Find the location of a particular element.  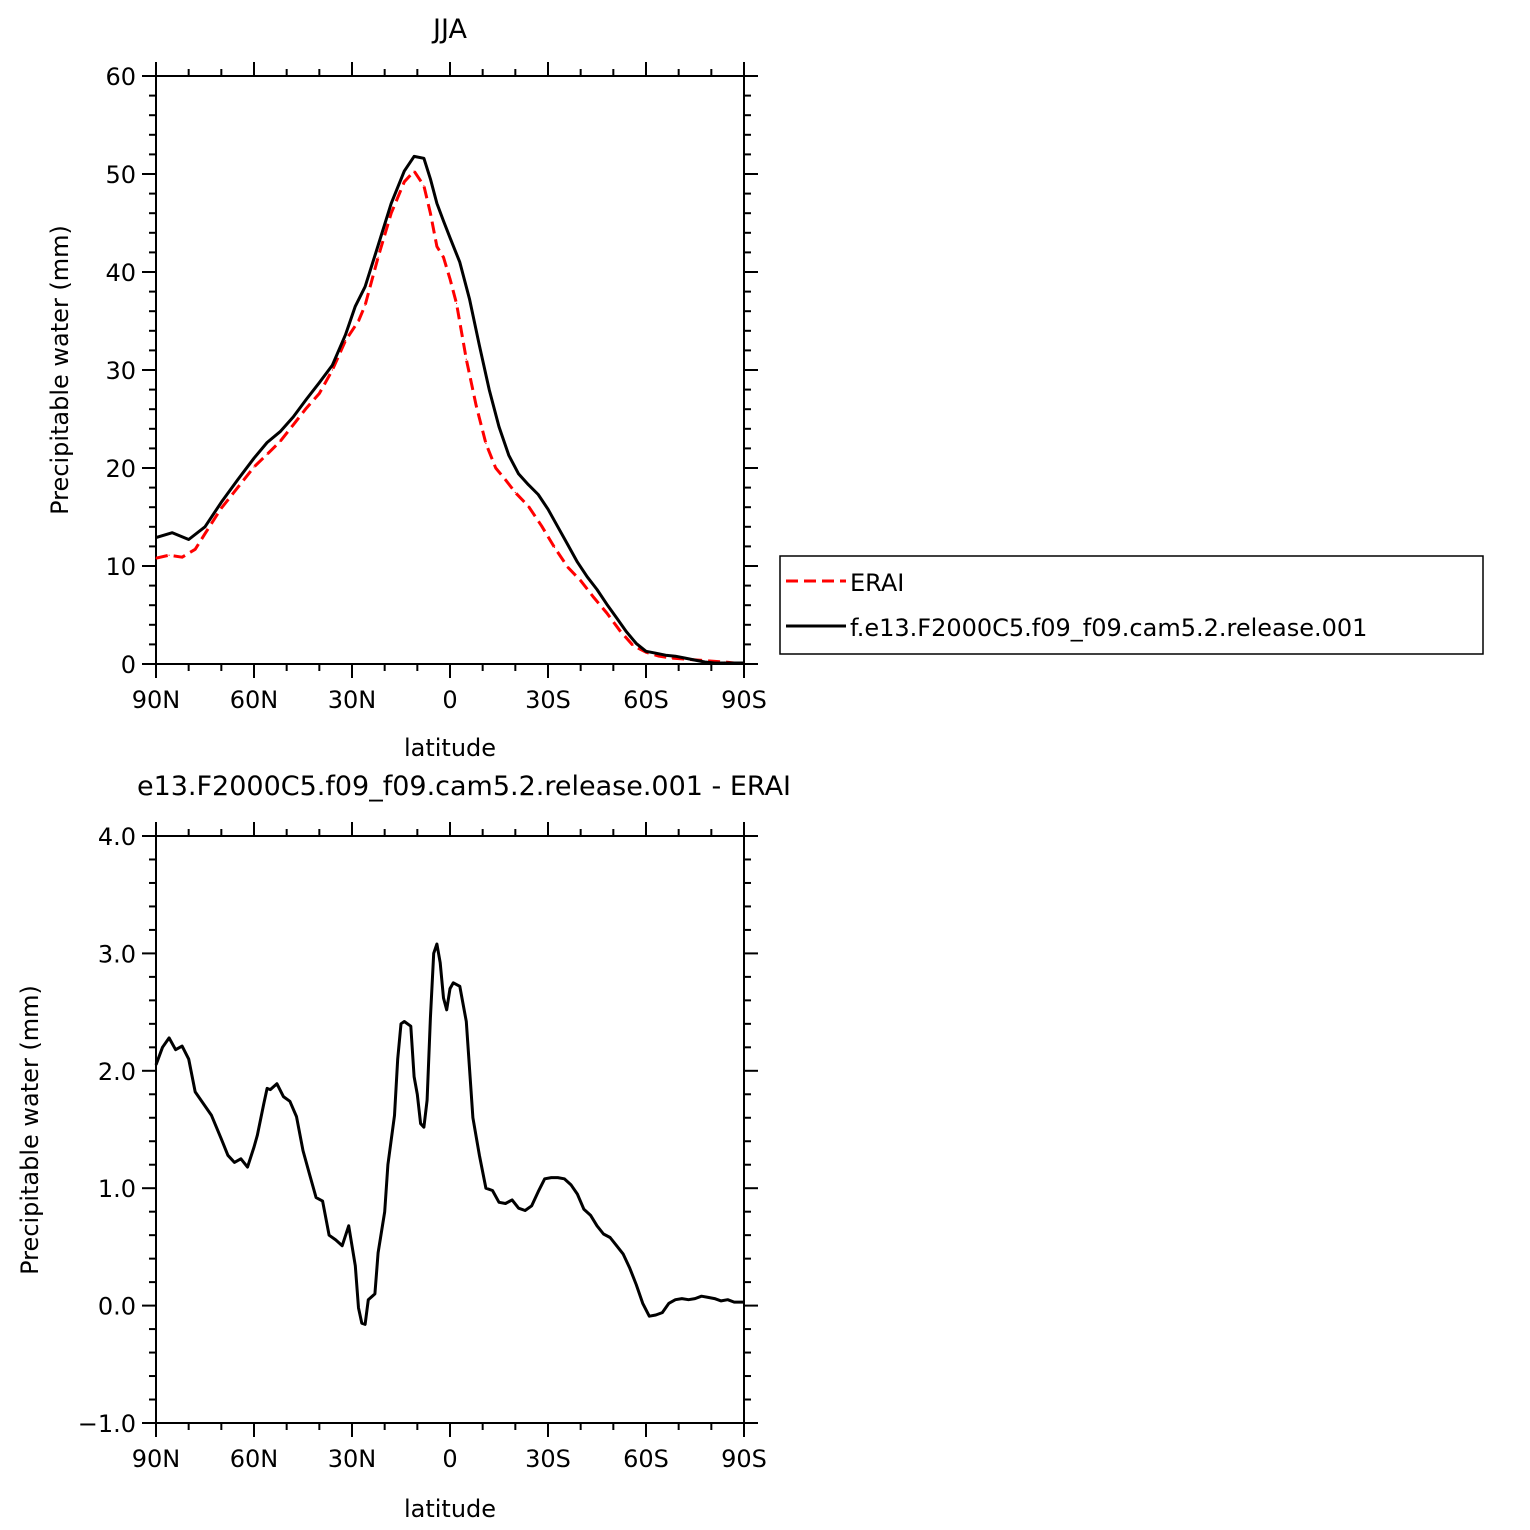

panel1-x-tick-label: 30S is located at coordinates (548, 1459).